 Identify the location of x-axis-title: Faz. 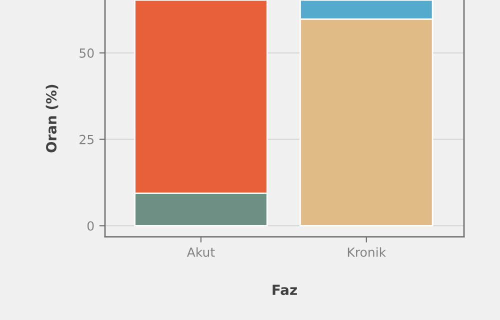
(284, 290).